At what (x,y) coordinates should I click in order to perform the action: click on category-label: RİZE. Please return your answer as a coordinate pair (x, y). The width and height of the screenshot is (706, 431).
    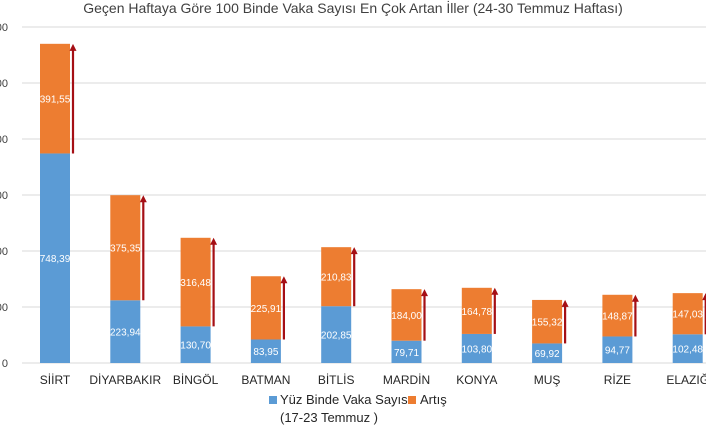
    Looking at the image, I should click on (617, 380).